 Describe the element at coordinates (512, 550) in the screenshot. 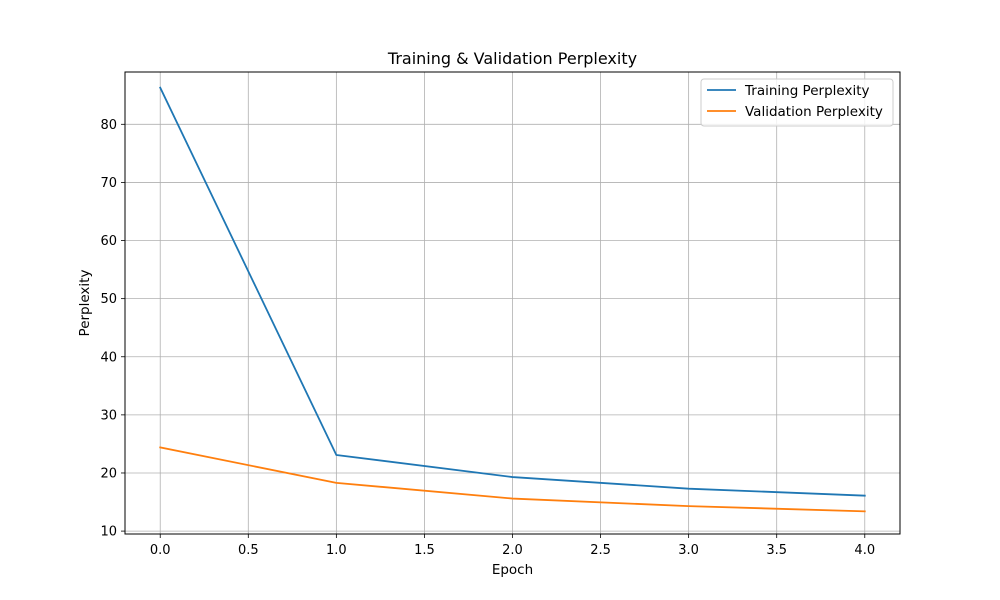

I see `x-tick-label: 2.0` at that location.